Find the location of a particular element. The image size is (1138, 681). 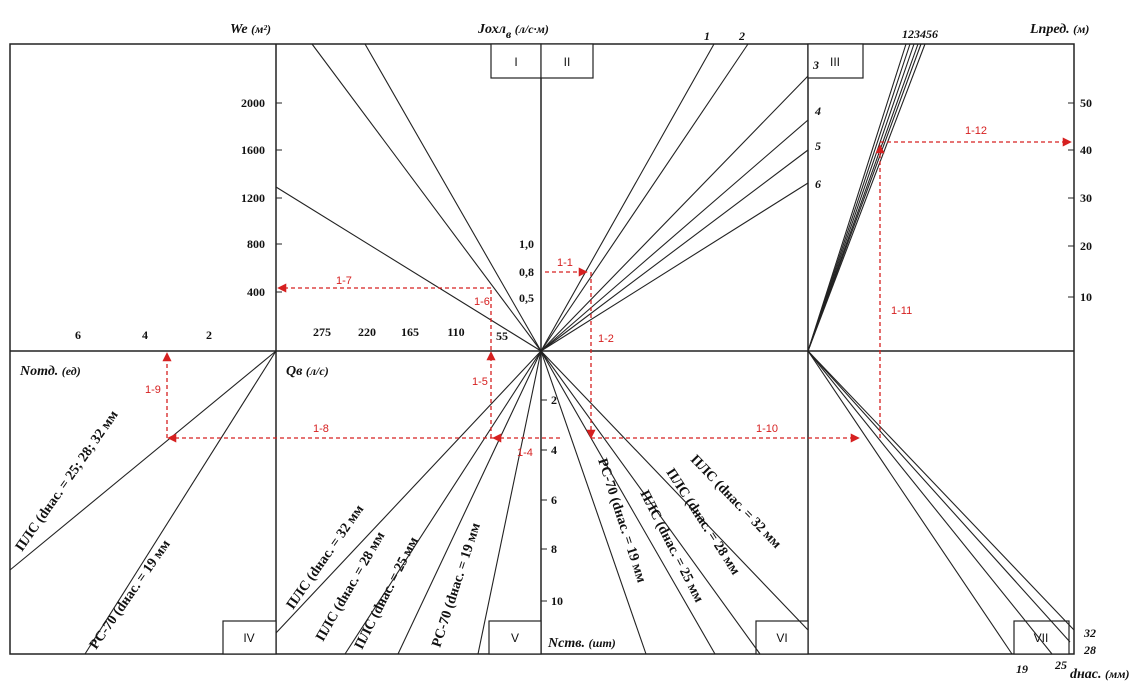

nstv-tick: 8 is located at coordinates (554, 549).